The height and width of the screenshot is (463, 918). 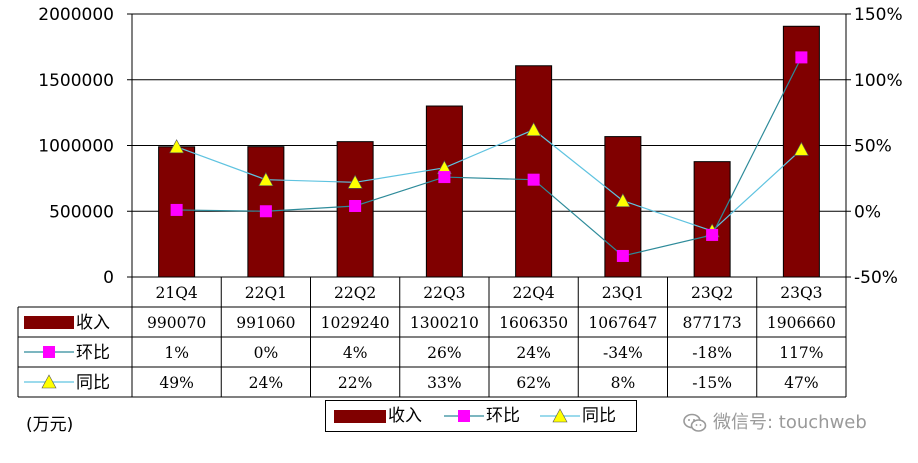 What do you see at coordinates (108, 278) in the screenshot?
I see `y-left-tick-label: 0` at bounding box center [108, 278].